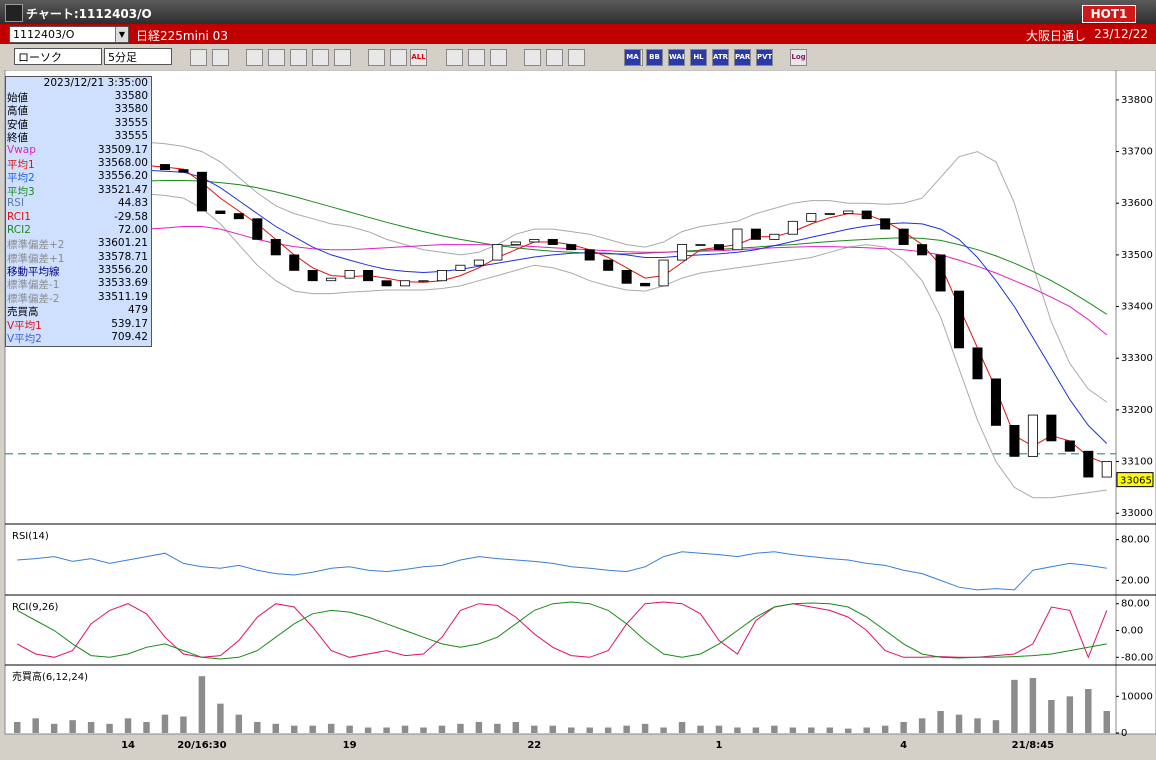 The height and width of the screenshot is (760, 1156). I want to click on tool-button: Log, so click(798, 57).